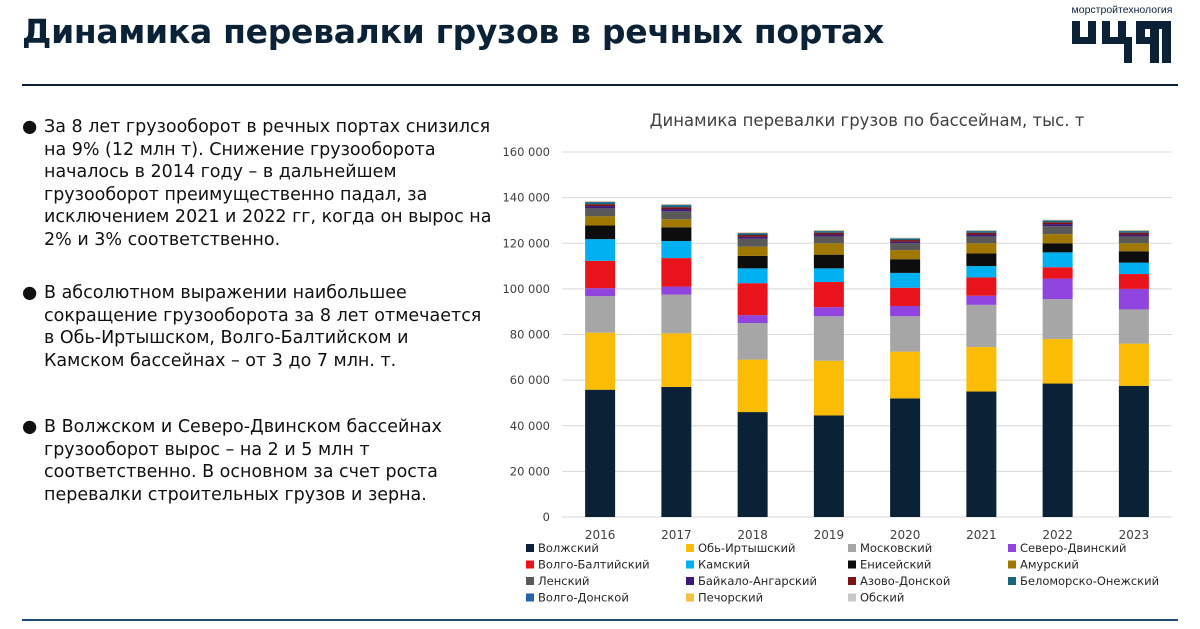 Image resolution: width=1200 pixels, height=629 pixels. What do you see at coordinates (829, 535) in the screenshot?
I see `x-tick-label: 2019` at bounding box center [829, 535].